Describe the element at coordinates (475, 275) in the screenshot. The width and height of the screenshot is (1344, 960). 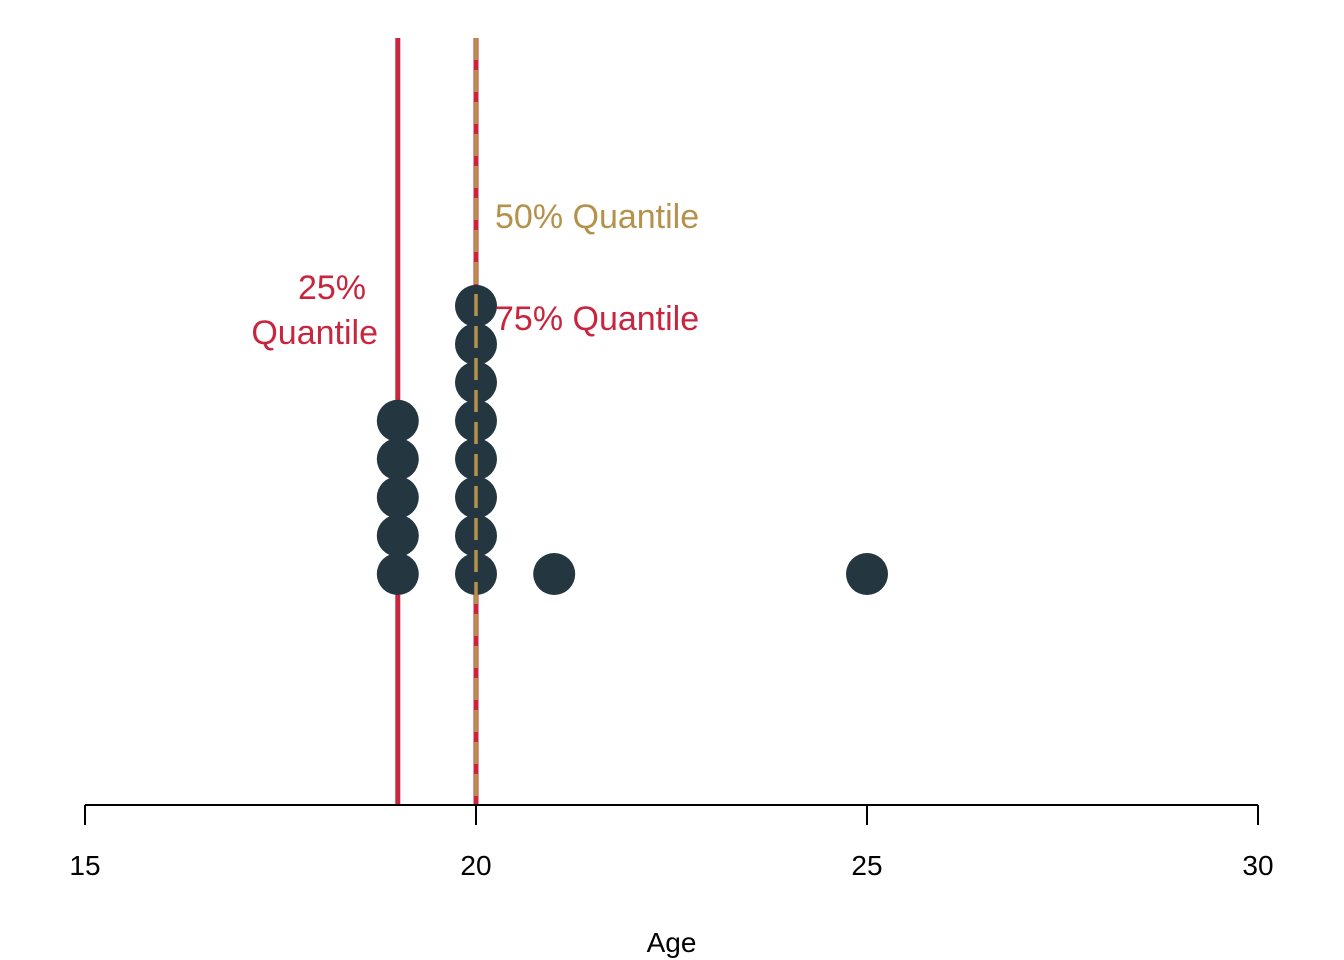
I see `annotations: 25% Quantile 50% Quantile 75% Quantile` at that location.